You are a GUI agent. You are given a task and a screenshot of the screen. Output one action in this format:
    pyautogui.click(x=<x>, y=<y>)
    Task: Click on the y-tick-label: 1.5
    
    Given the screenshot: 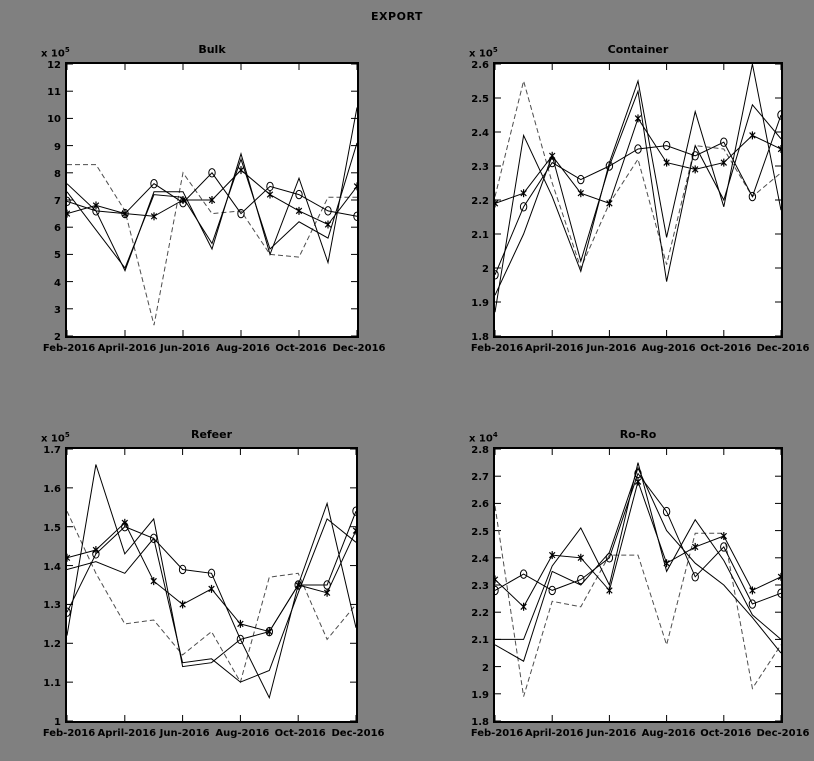 What is the action you would take?
    pyautogui.click(x=52, y=528)
    